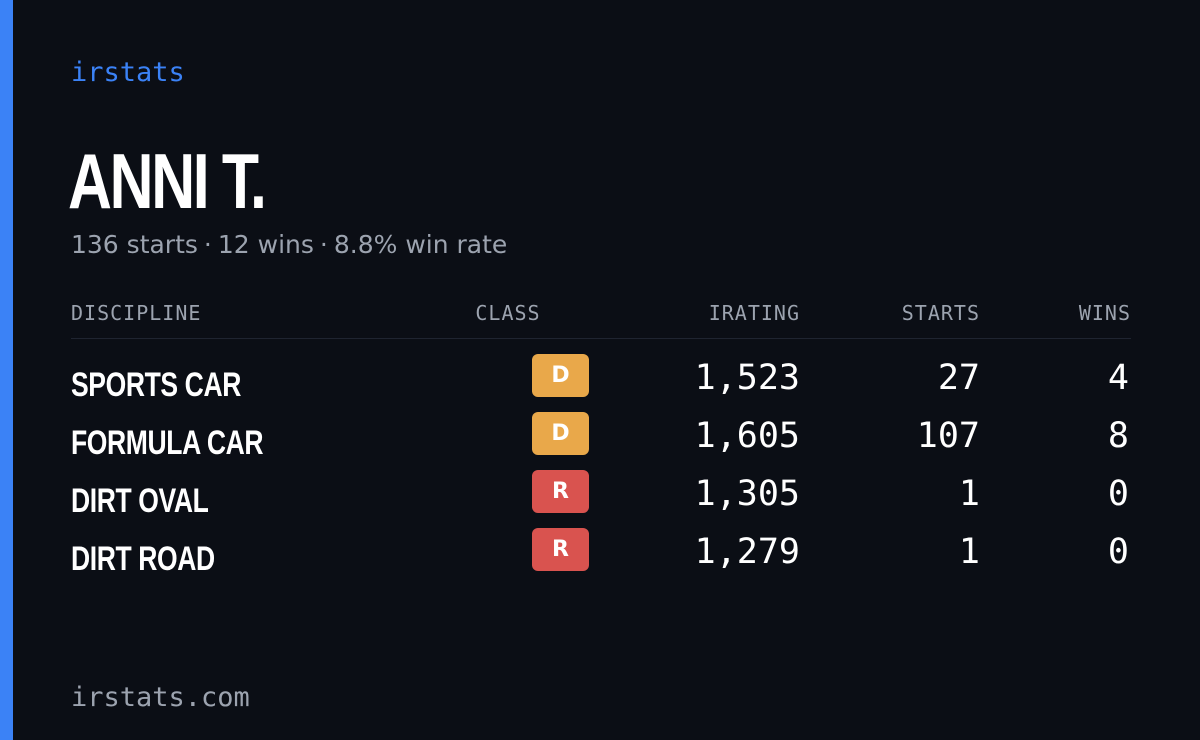 The width and height of the screenshot is (1200, 740). What do you see at coordinates (948, 436) in the screenshot?
I see `starts-value: 107` at bounding box center [948, 436].